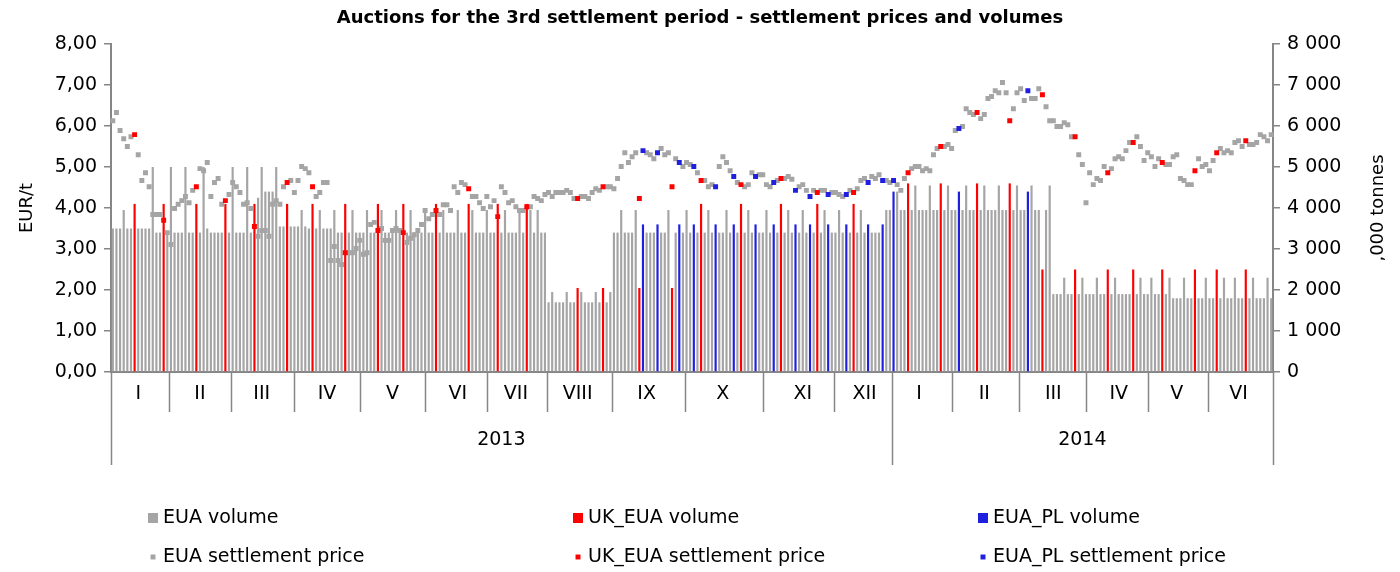 The image size is (1400, 572). What do you see at coordinates (1066, 516) in the screenshot?
I see `legend-label: EUA_PL volume` at bounding box center [1066, 516].